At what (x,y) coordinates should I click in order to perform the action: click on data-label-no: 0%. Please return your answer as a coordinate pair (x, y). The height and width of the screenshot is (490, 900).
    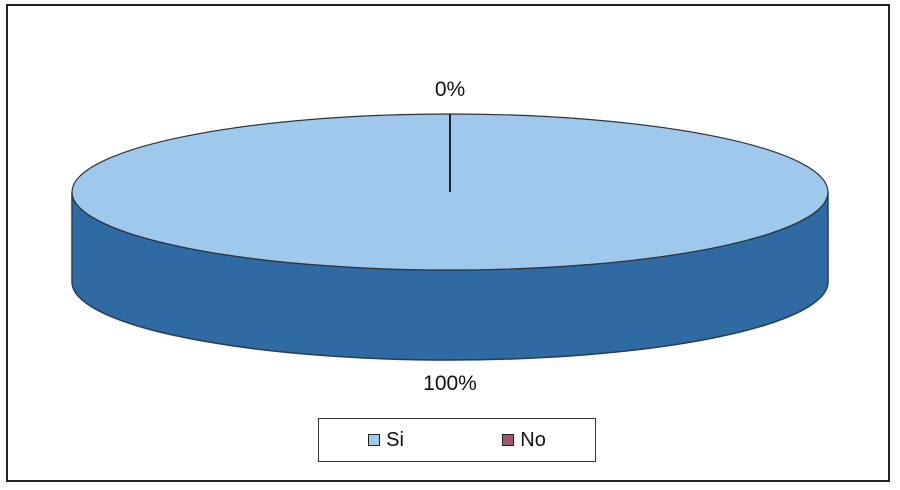
    Looking at the image, I should click on (450, 89).